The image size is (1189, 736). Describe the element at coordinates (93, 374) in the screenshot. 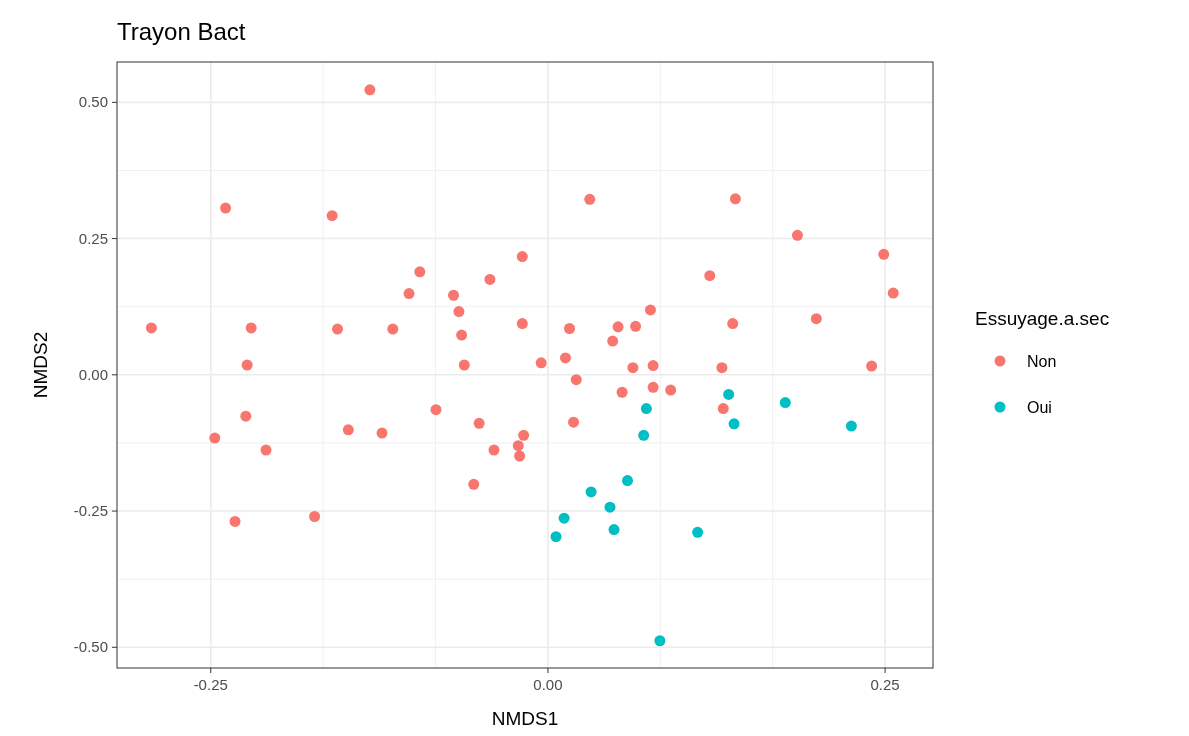

I see `y-tick-label: 0.00` at that location.